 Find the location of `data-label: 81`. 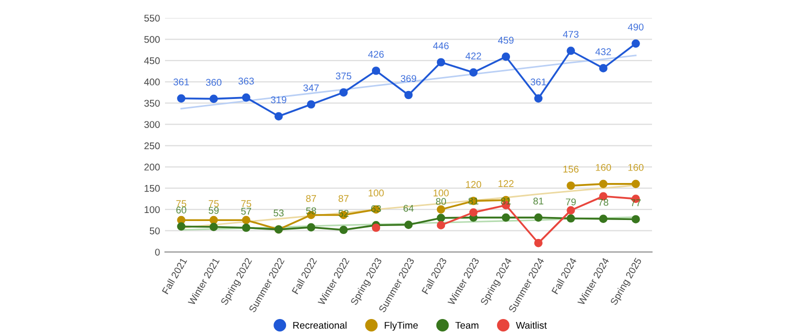

data-label: 81 is located at coordinates (538, 201).